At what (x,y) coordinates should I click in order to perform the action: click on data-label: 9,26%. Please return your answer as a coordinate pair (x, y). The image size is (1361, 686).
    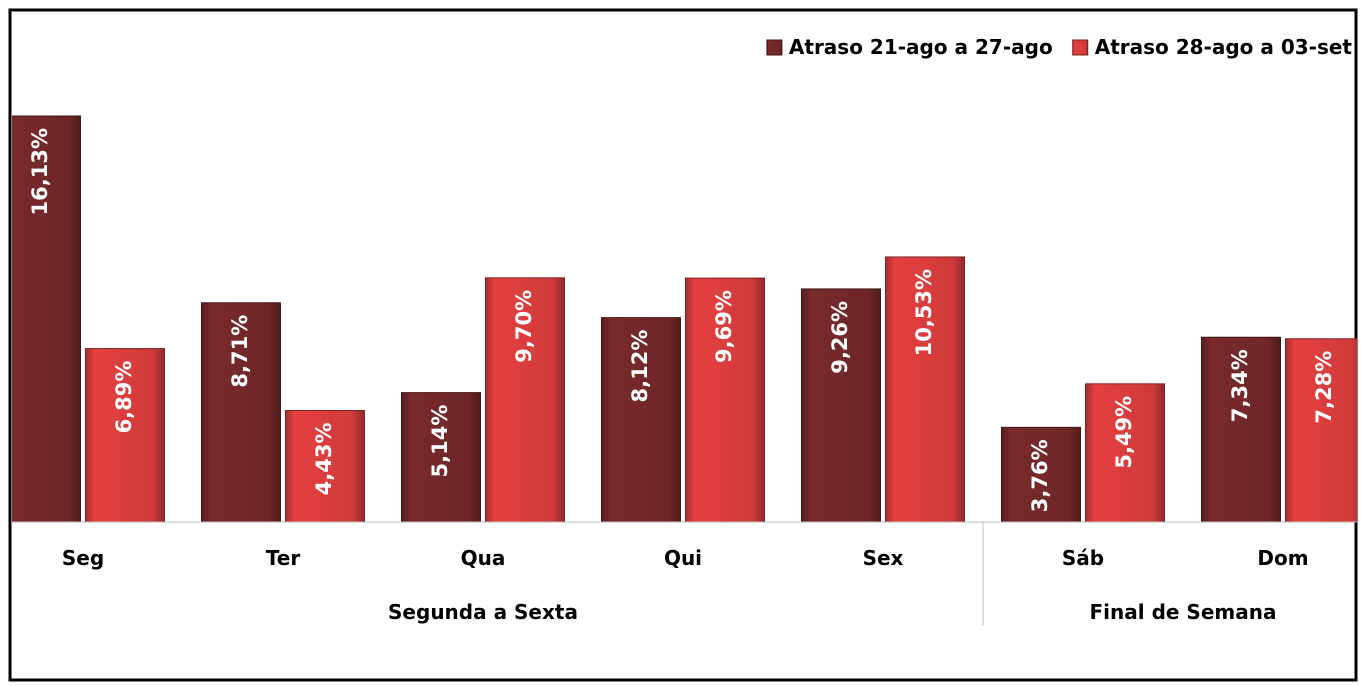
    Looking at the image, I should click on (840, 337).